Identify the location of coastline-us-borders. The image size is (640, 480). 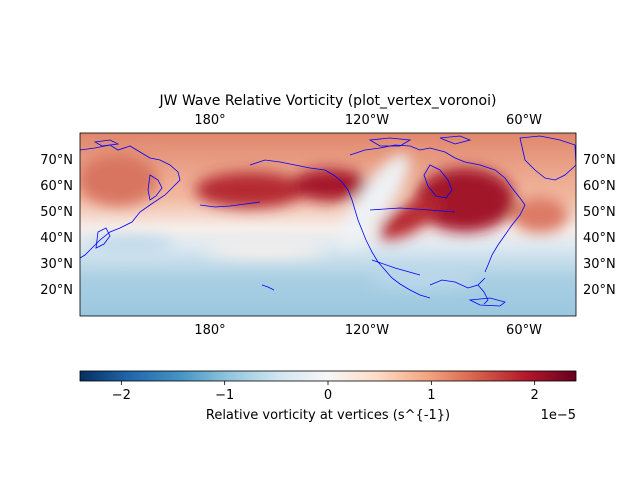
(412, 241).